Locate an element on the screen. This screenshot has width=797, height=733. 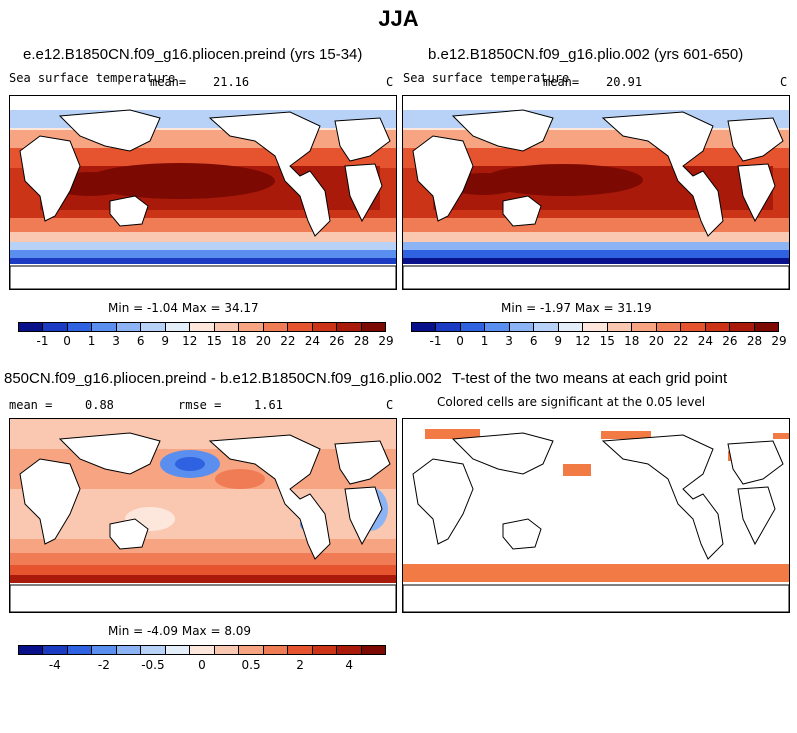
panel1-map-svg is located at coordinates (203, 192).